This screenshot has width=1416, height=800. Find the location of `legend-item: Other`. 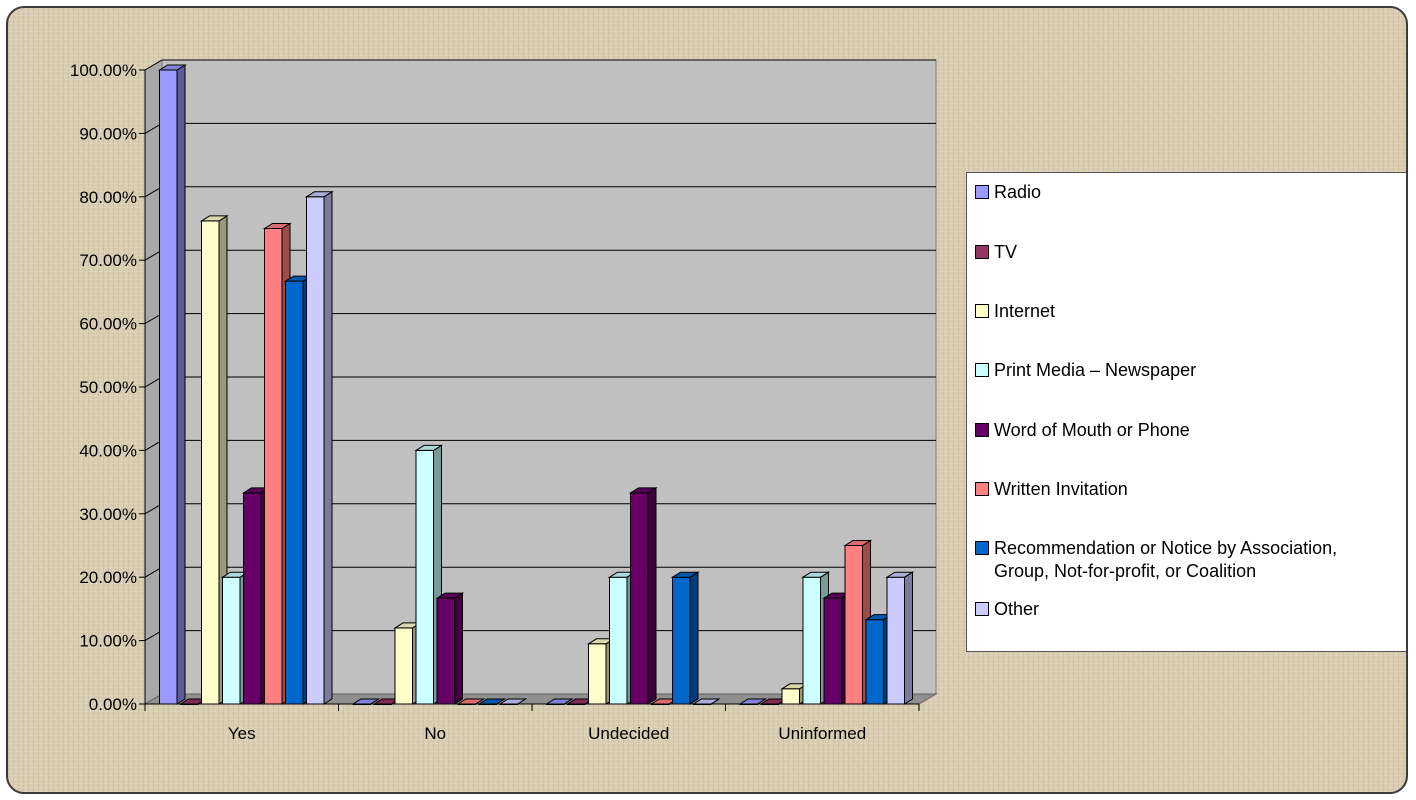

legend-item: Other is located at coordinates (1190, 609).